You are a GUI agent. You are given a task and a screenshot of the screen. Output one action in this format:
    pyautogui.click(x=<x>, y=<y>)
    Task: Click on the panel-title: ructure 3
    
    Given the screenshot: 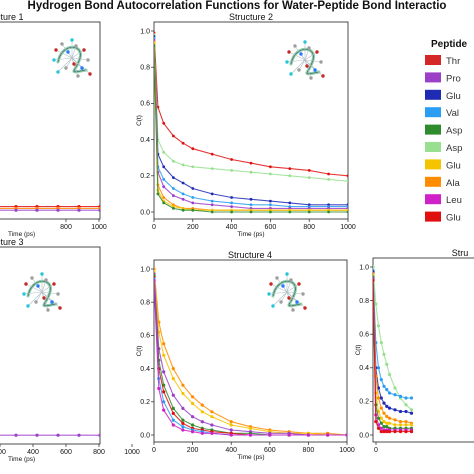 What is the action you would take?
    pyautogui.click(x=12, y=242)
    